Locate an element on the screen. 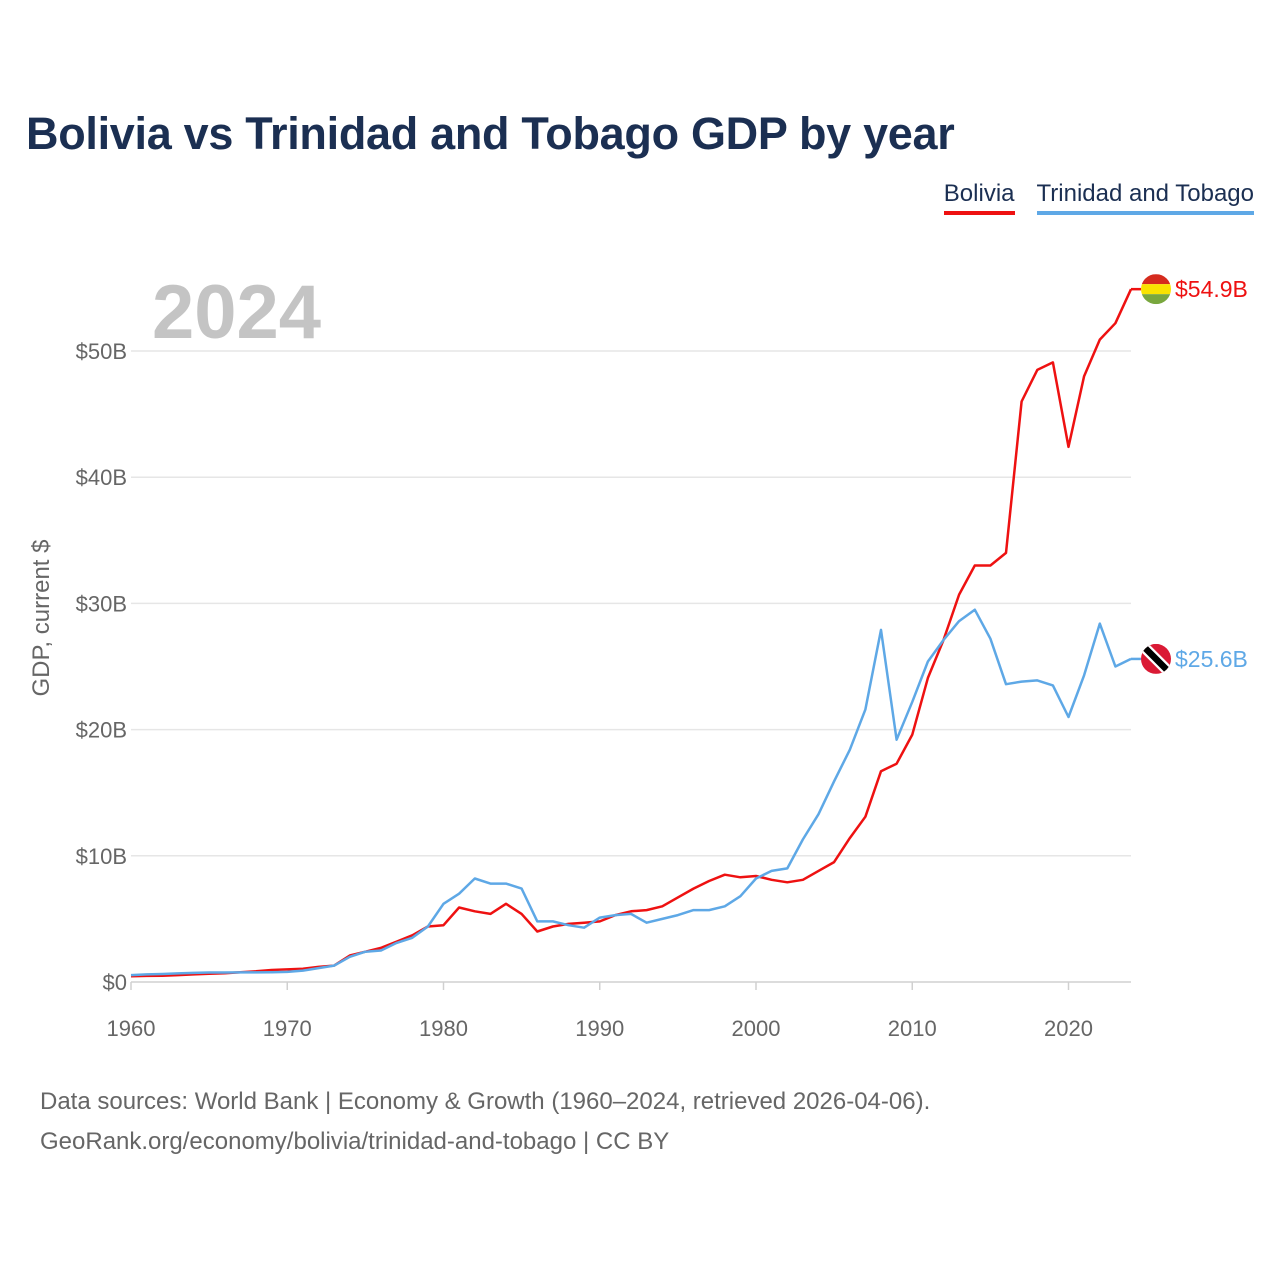 This screenshot has height=1280, width=1280. end-value-label-trinidad-and-tobago: $25.6B is located at coordinates (1211, 659).